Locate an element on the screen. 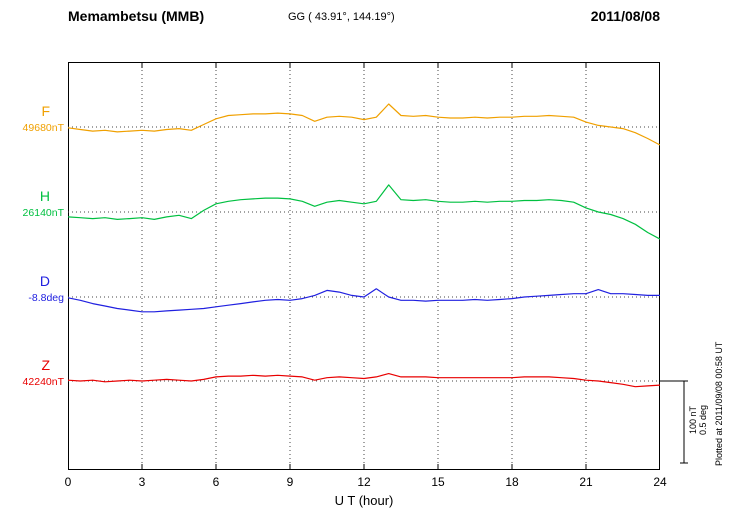 The width and height of the screenshot is (730, 520). channel-label-z: Z is located at coordinates (45, 365).